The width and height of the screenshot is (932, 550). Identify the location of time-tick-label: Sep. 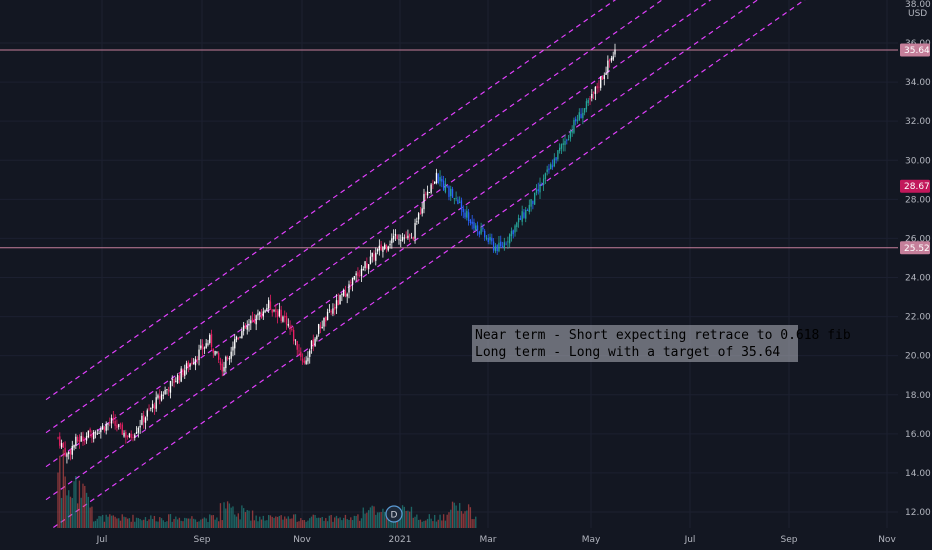
(202, 540).